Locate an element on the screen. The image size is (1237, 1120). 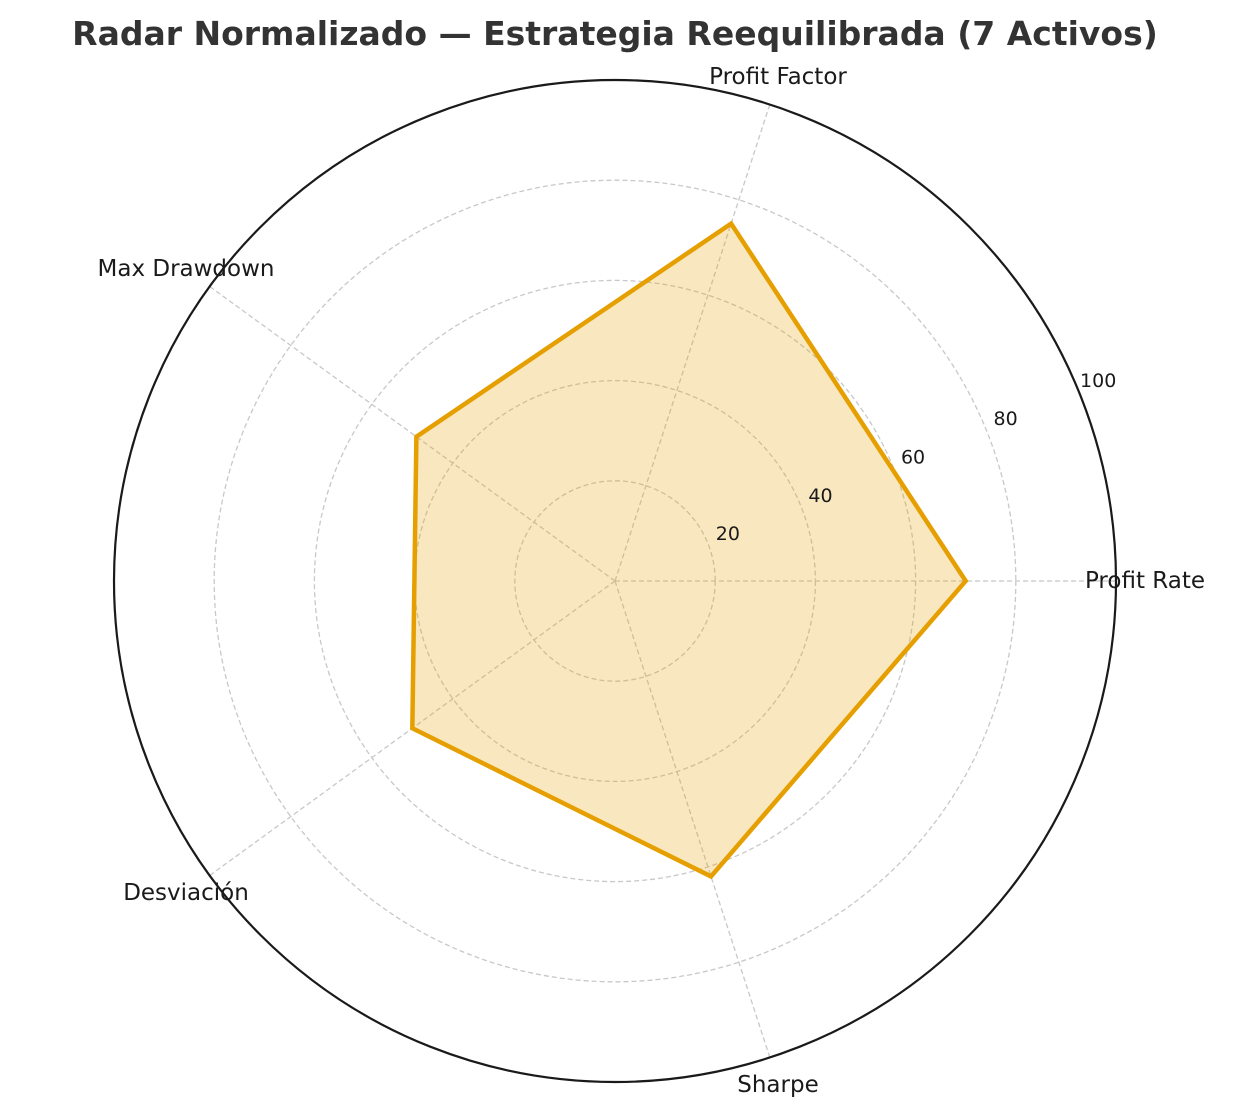
radial-tick-labels: 20 40 60 80 100 is located at coordinates (916, 457).